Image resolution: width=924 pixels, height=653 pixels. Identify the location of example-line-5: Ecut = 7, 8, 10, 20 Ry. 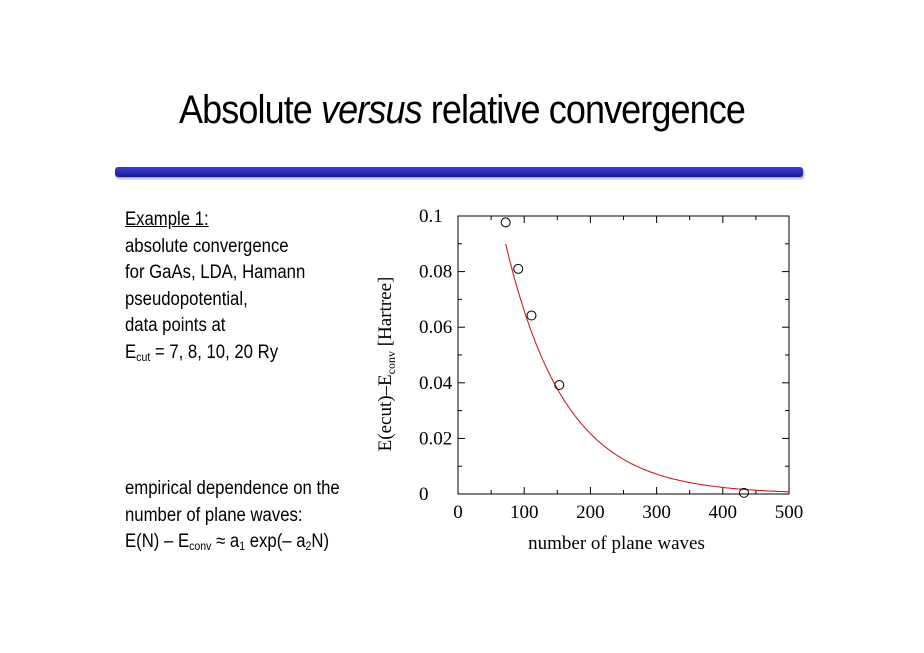
(215, 355).